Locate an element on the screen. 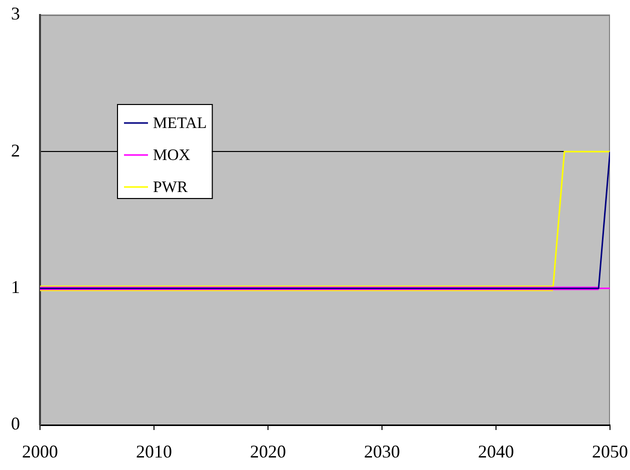  y-tick-label: 2 is located at coordinates (15, 150).